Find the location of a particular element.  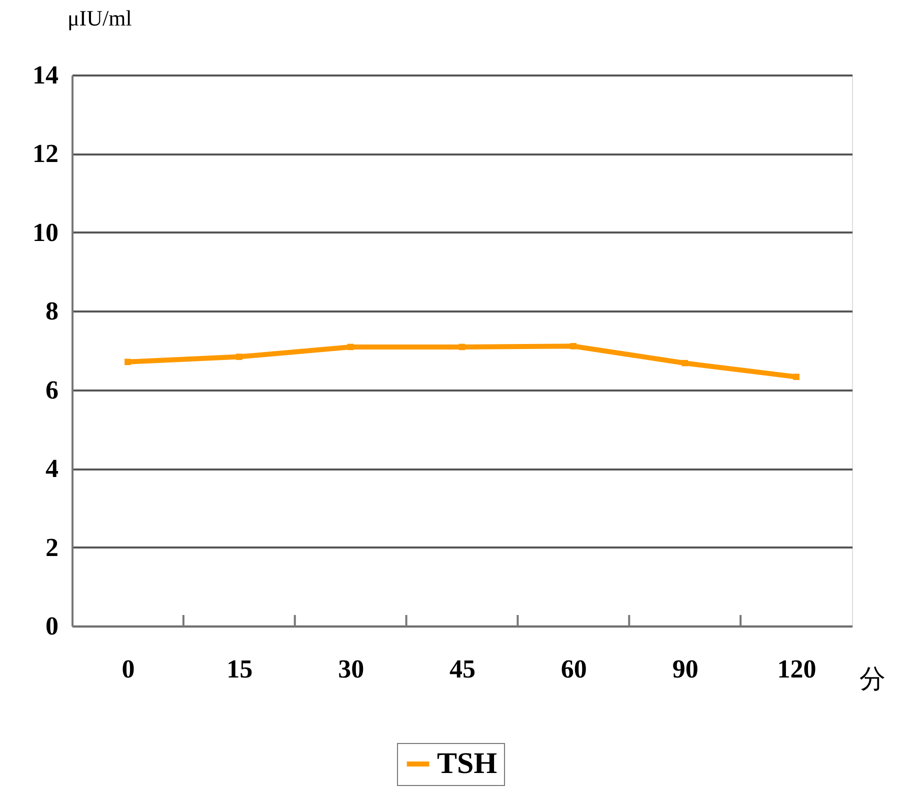

y-tick-label: 6 is located at coordinates (52, 389).